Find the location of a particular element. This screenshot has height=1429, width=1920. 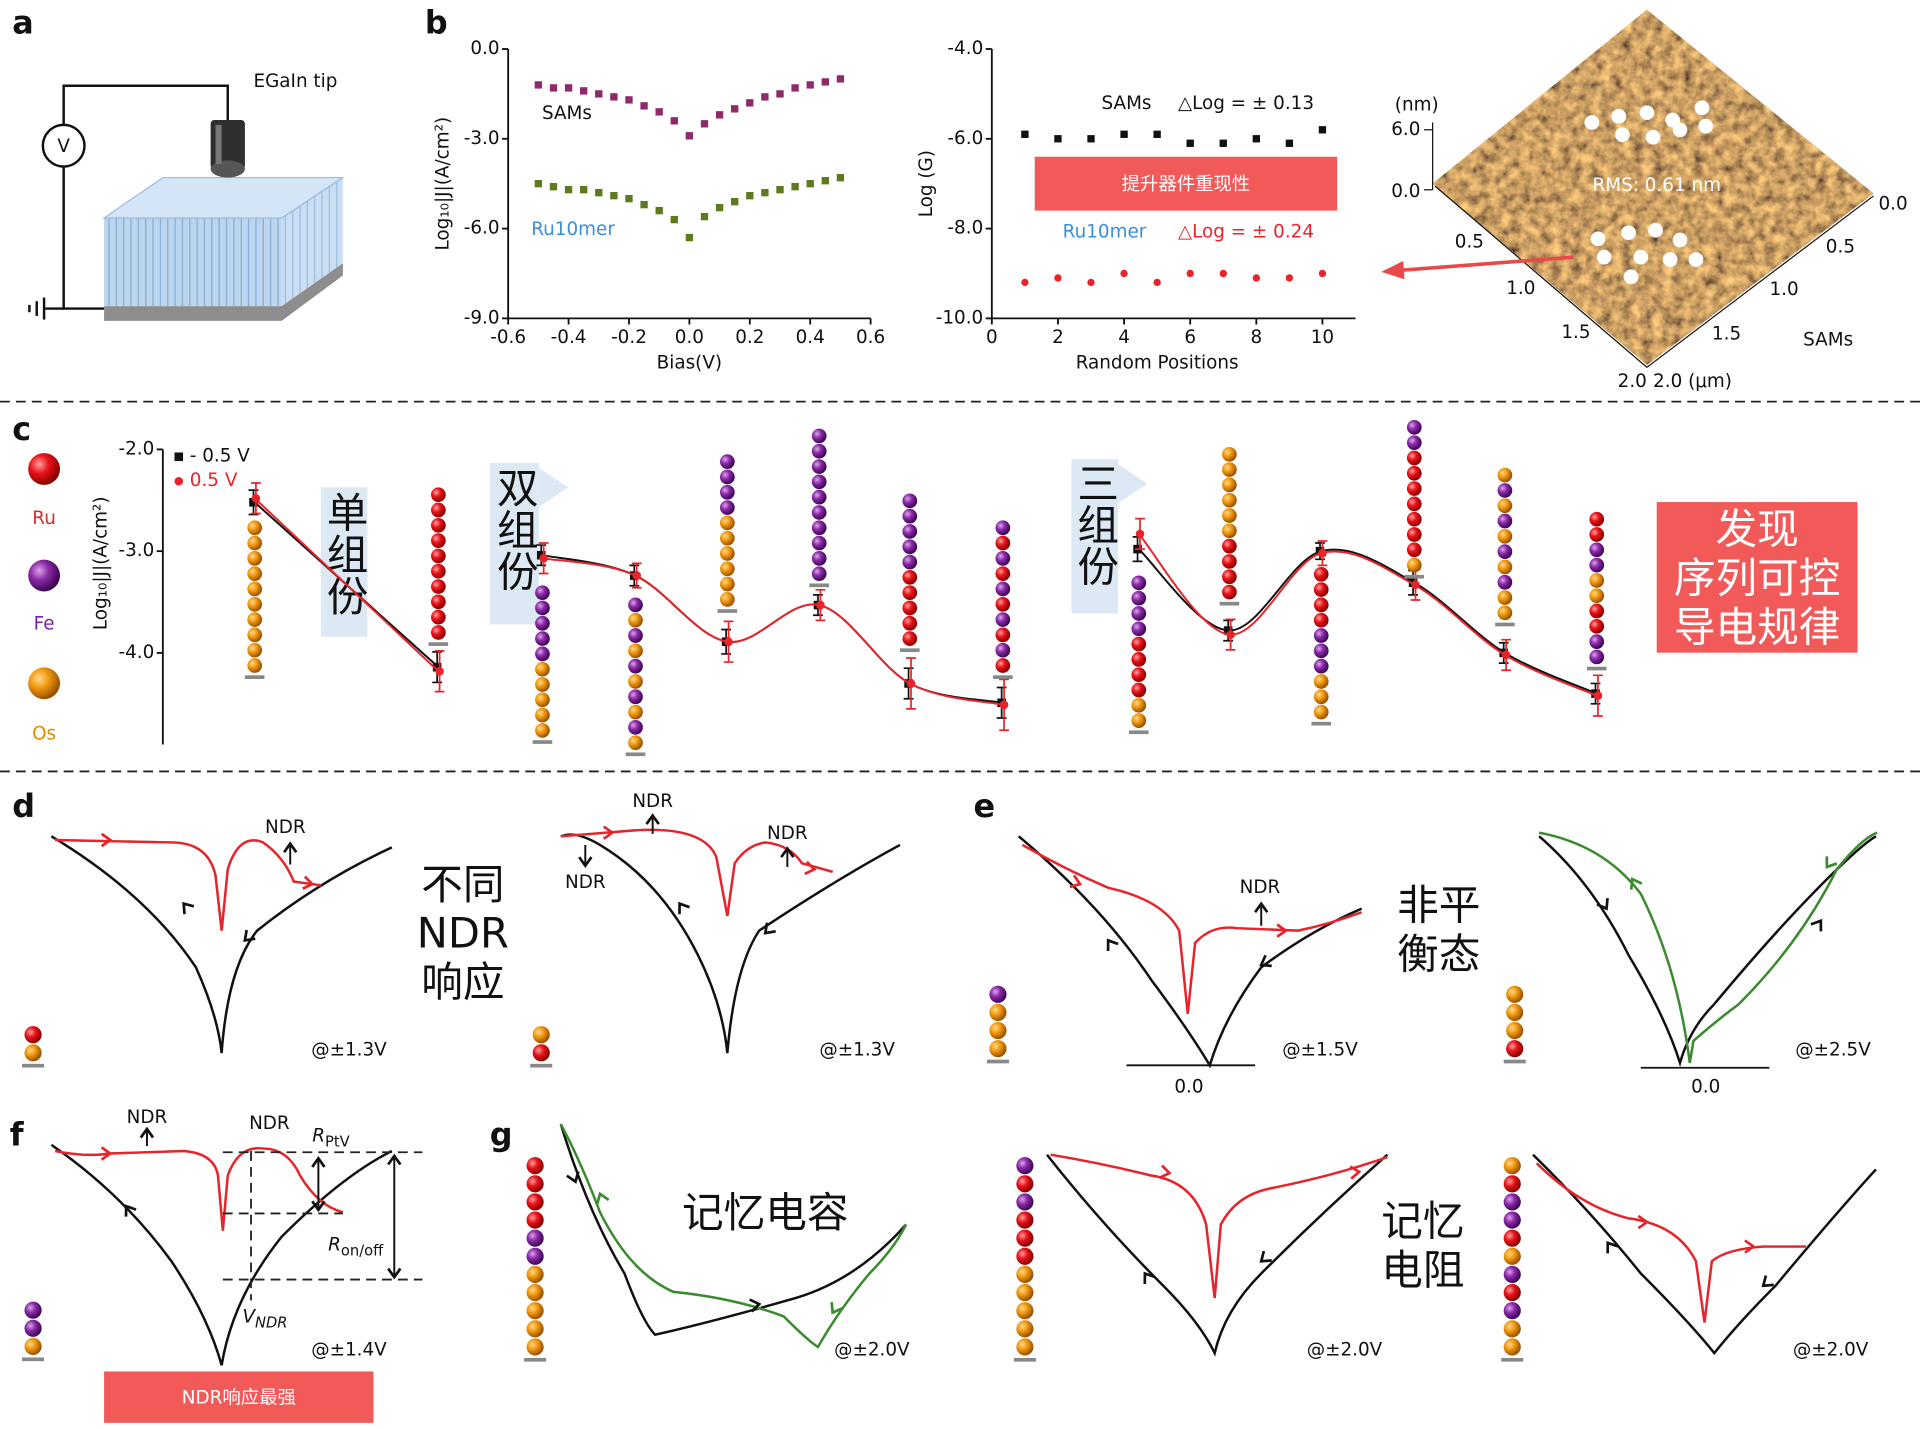

panel-label: g is located at coordinates (501, 1134).